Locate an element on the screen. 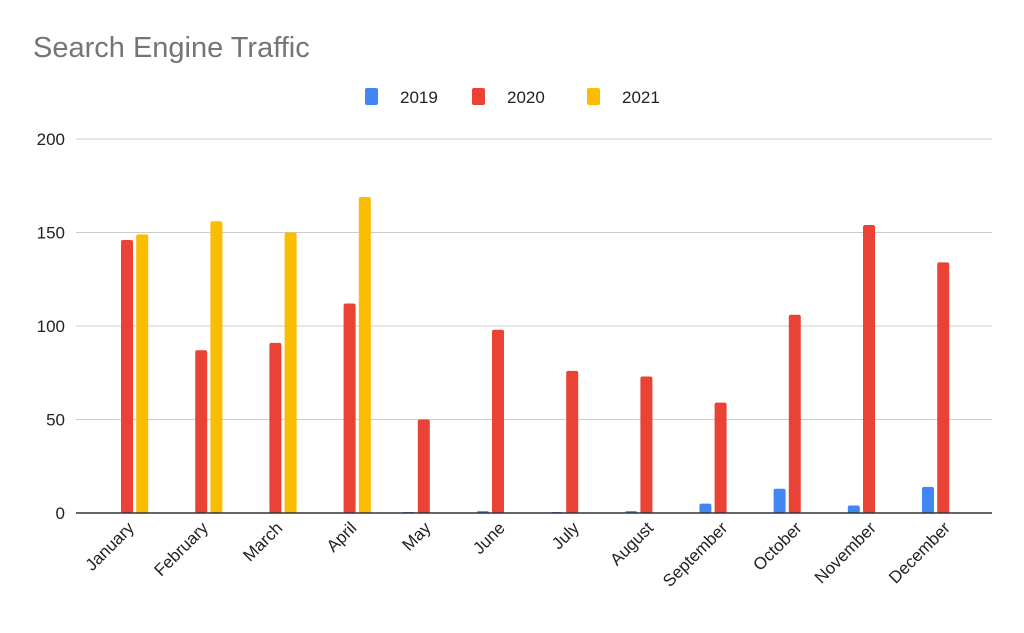 The width and height of the screenshot is (1024, 633). bar-2020-january is located at coordinates (127, 376).